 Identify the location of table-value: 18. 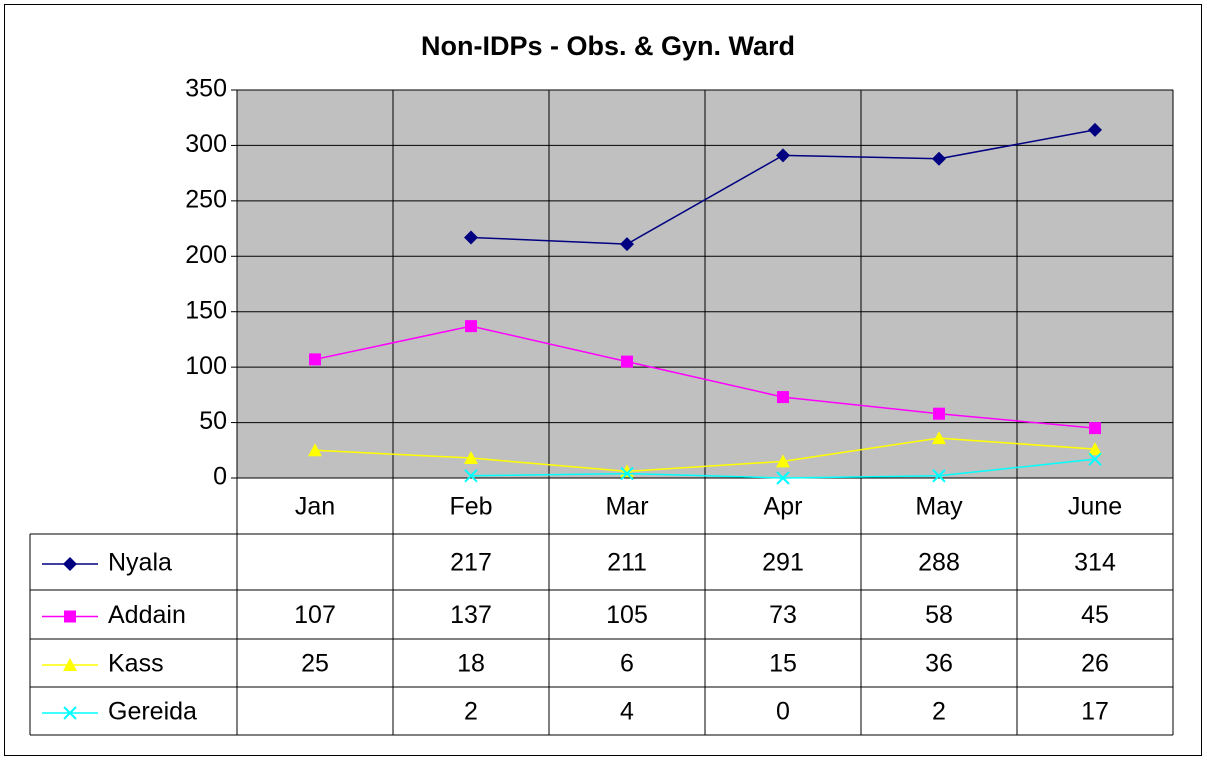
(471, 664).